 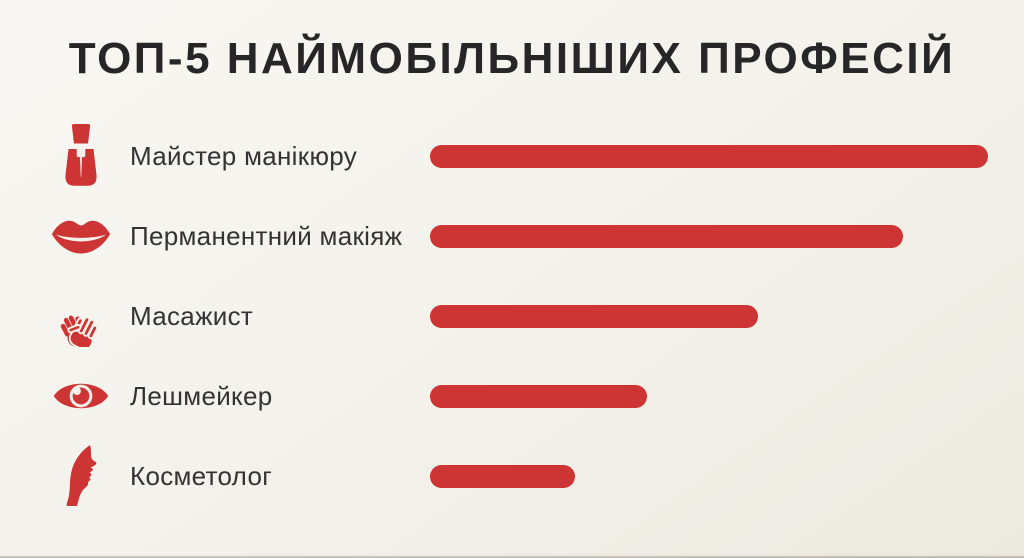 I want to click on nail-polish-icon, so click(x=81, y=156).